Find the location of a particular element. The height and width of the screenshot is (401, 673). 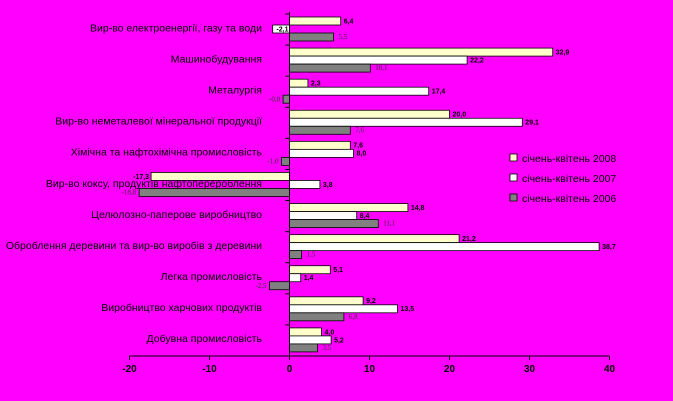

data-label: -17,3 is located at coordinates (141, 177).